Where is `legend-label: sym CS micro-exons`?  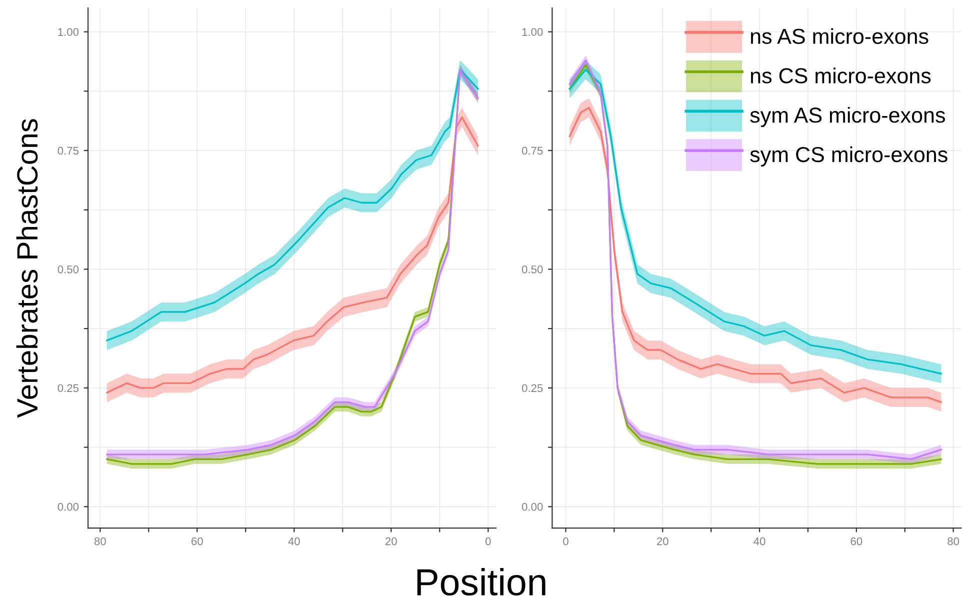
legend-label: sym CS micro-exons is located at coordinates (849, 156).